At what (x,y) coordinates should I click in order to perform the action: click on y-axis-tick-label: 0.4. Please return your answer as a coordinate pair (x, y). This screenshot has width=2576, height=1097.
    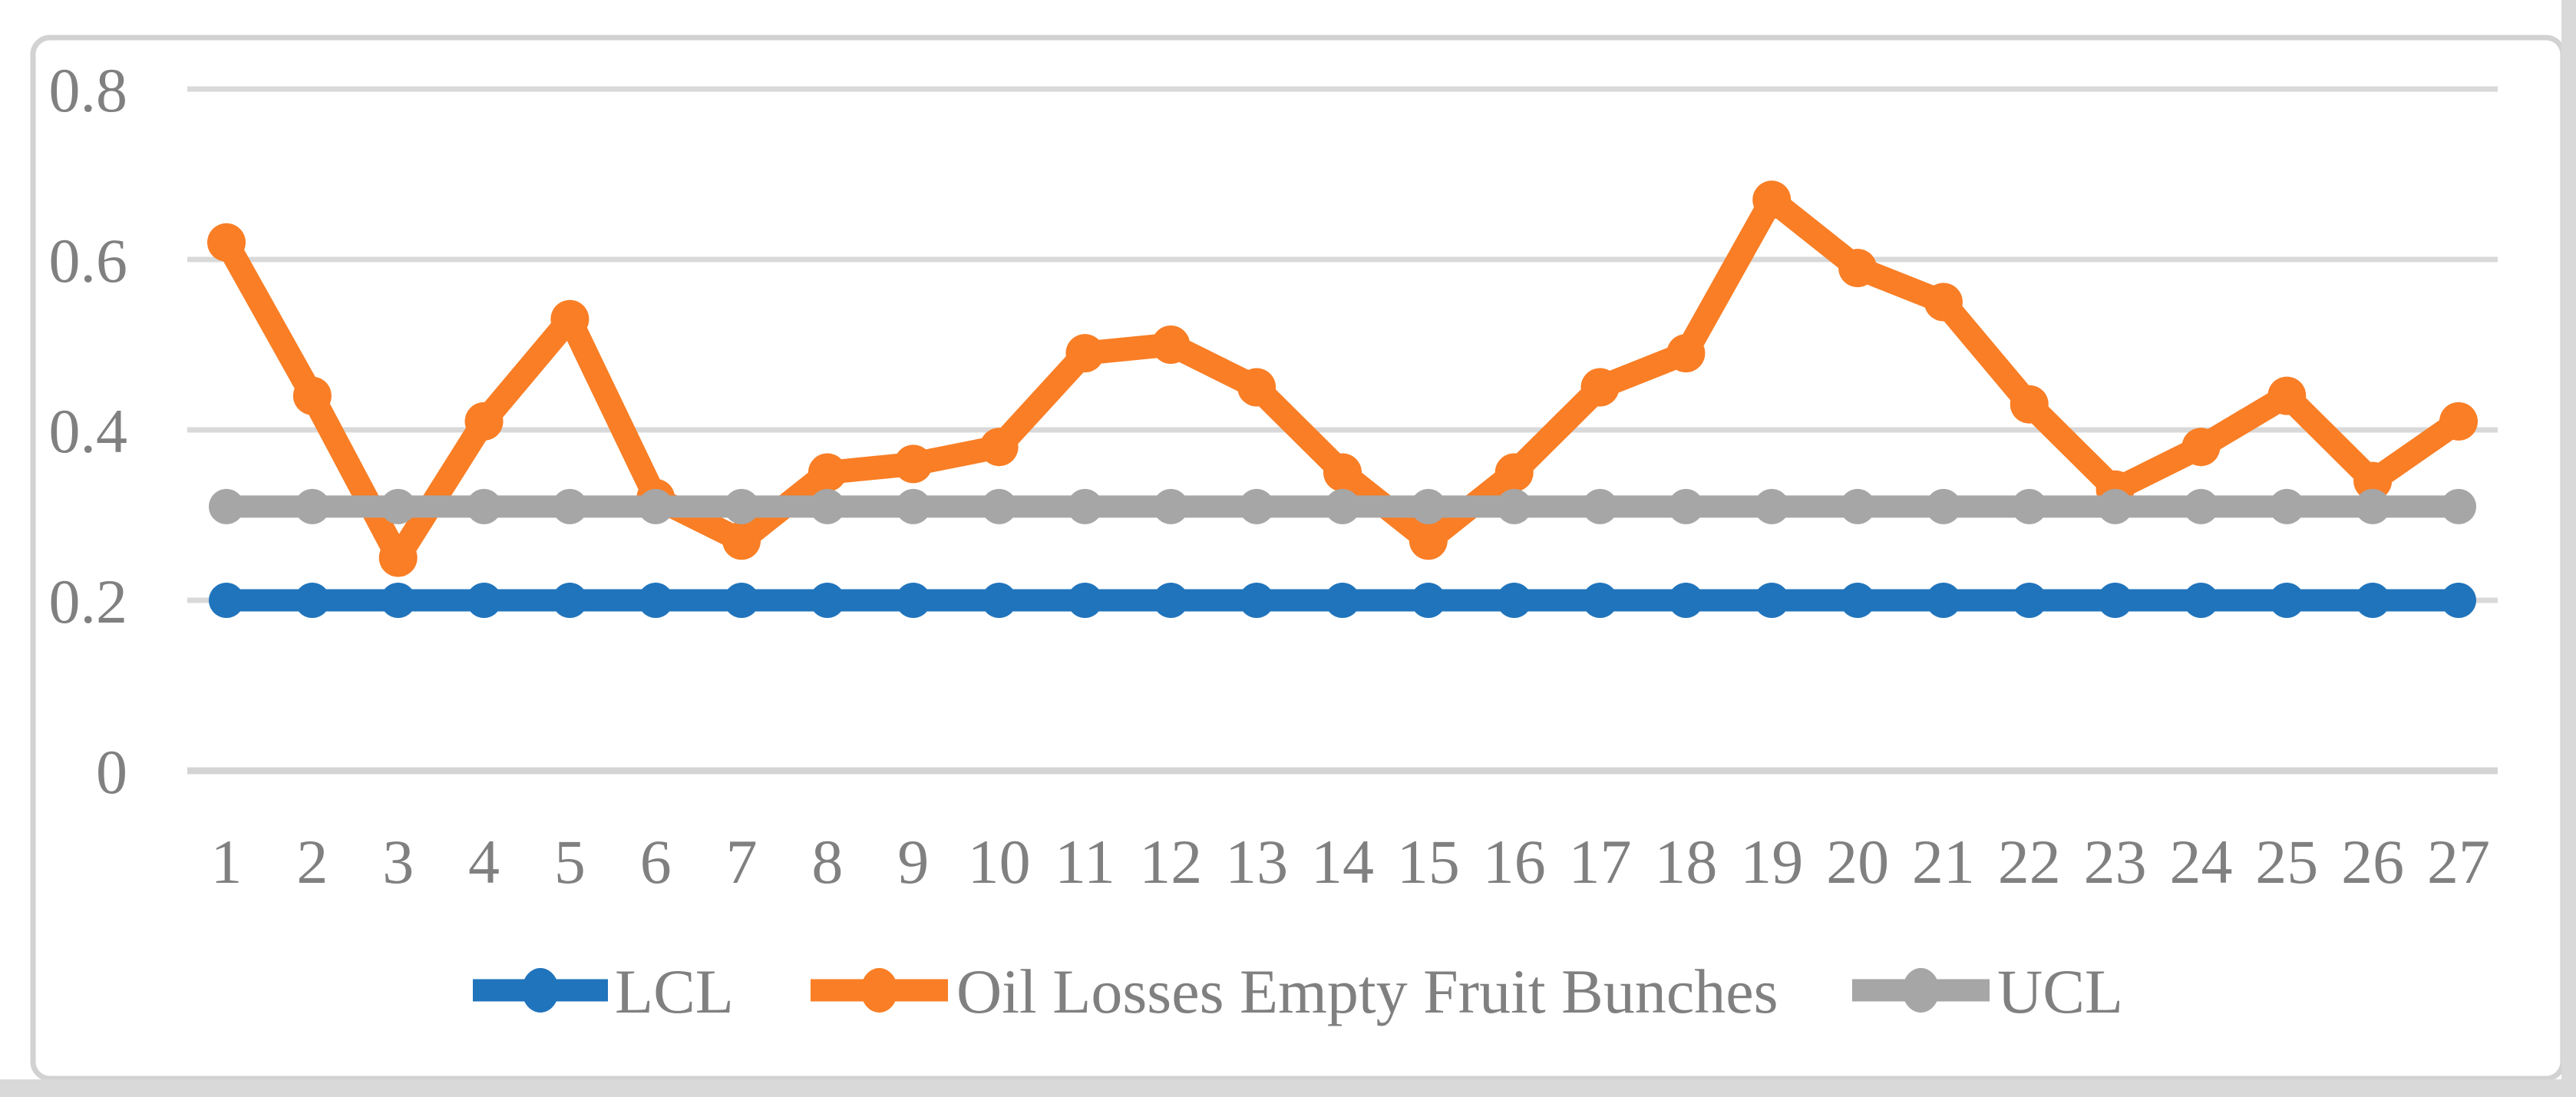
    Looking at the image, I should click on (88, 431).